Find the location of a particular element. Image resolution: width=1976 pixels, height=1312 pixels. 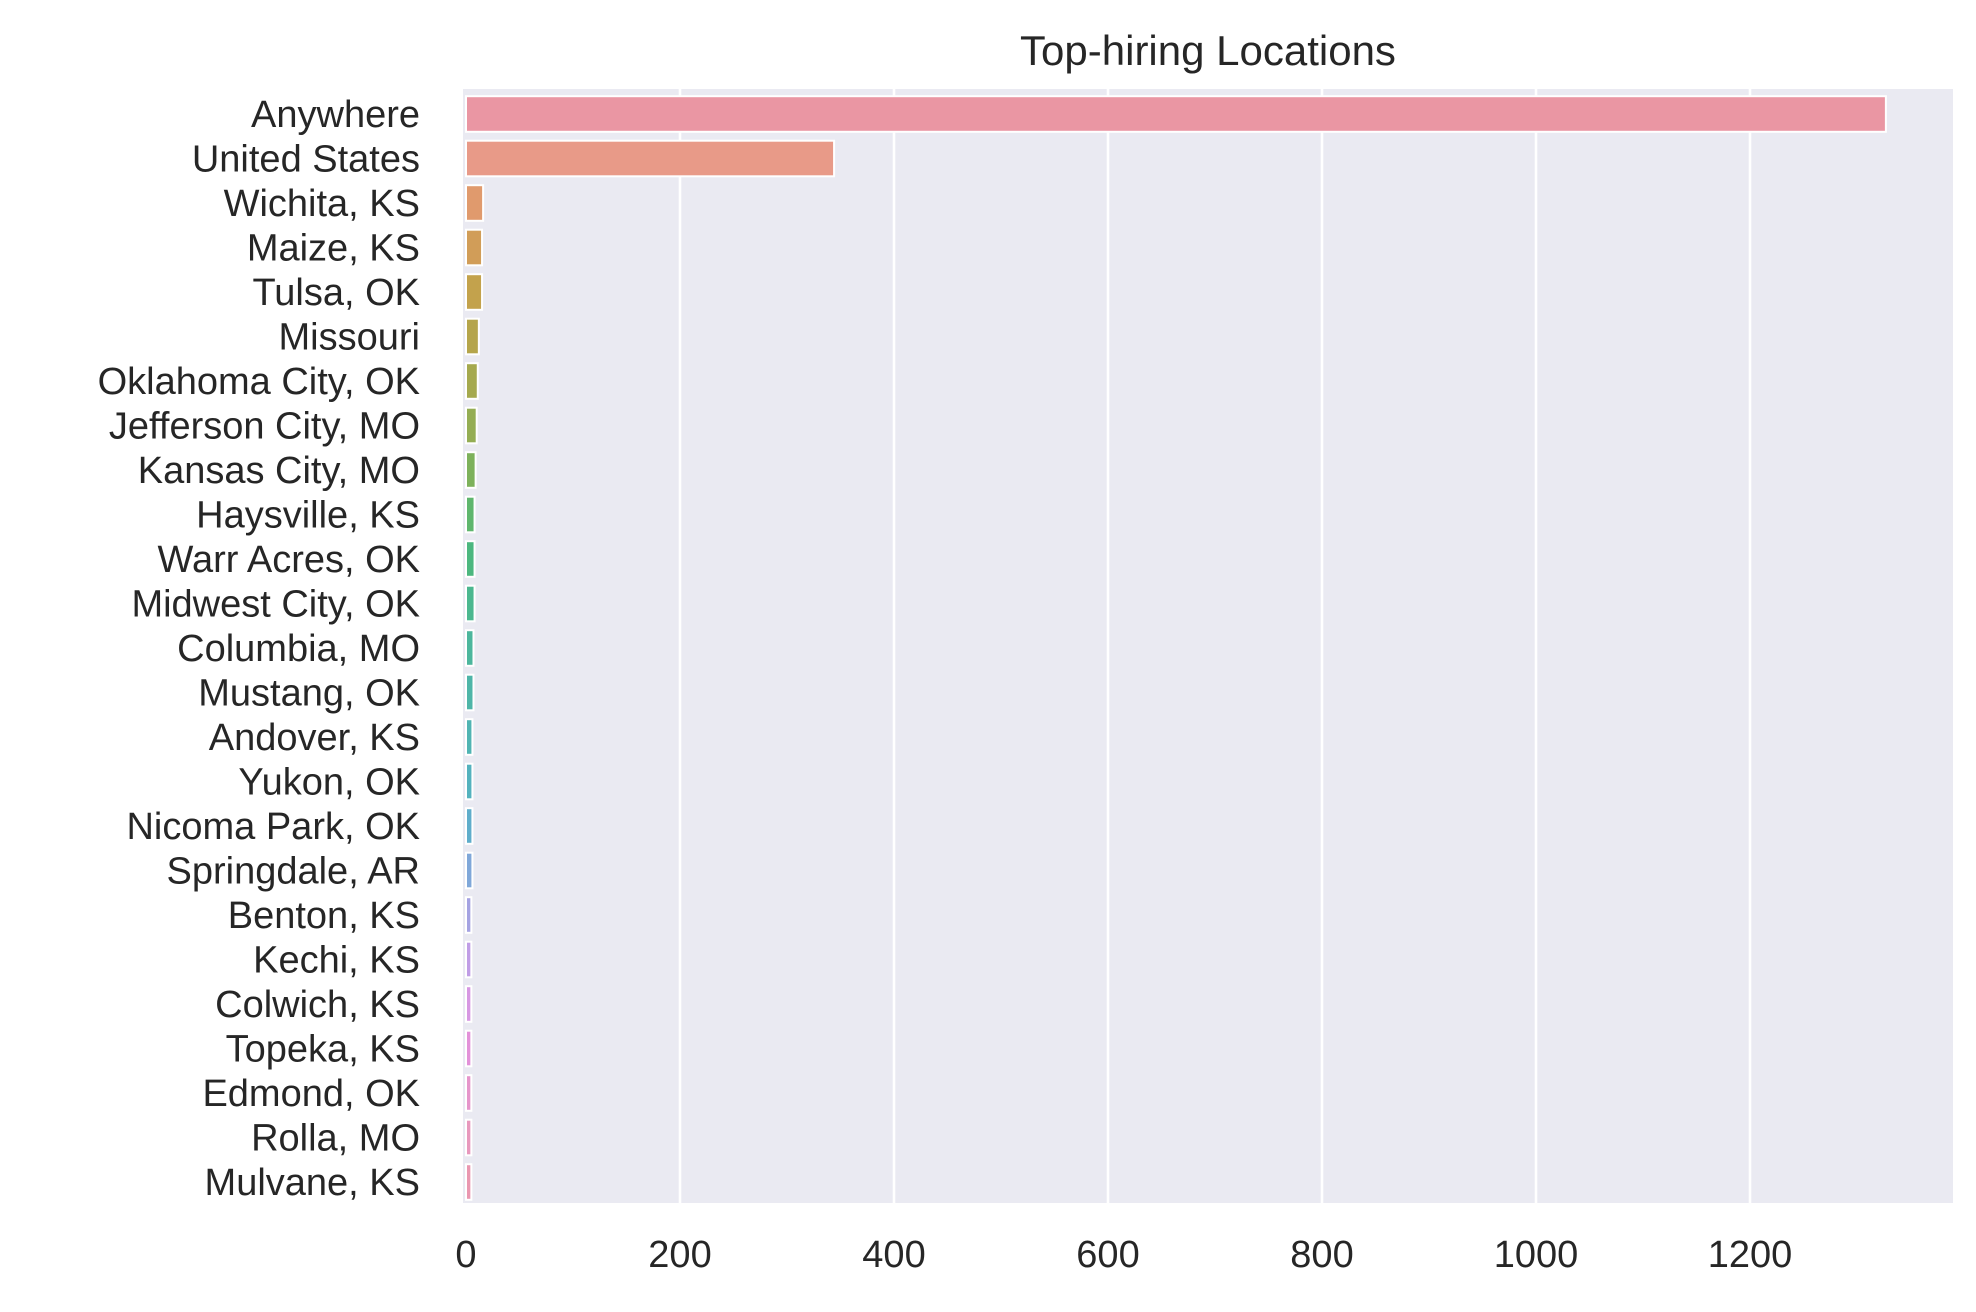

x-tick-label: 1200 is located at coordinates (1750, 1255).